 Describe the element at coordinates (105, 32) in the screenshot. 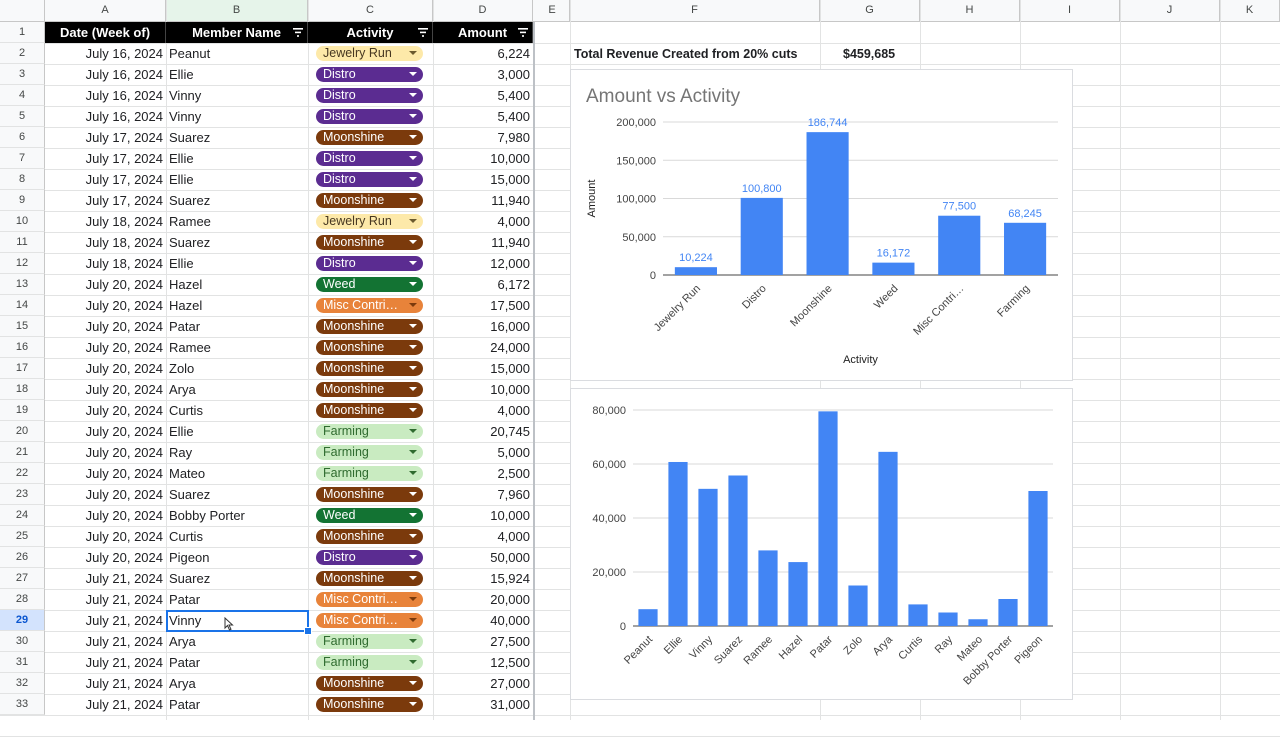

I see `header-date: Date (Week of)` at that location.